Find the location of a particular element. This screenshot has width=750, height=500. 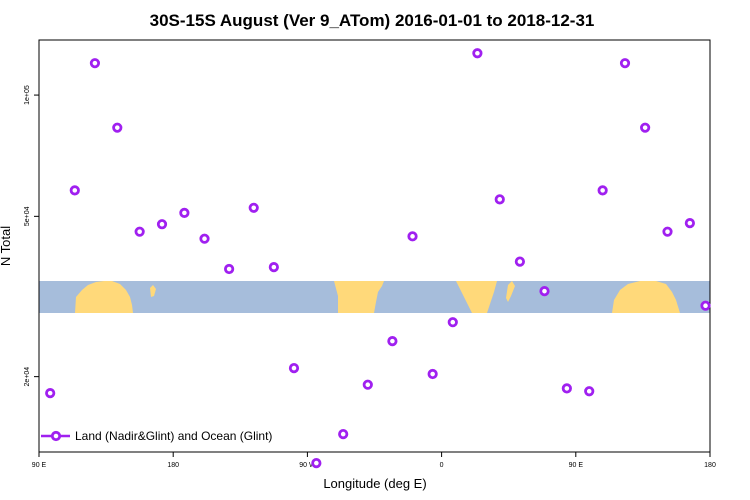

y-tick-label: 5e+04 is located at coordinates (27, 216).